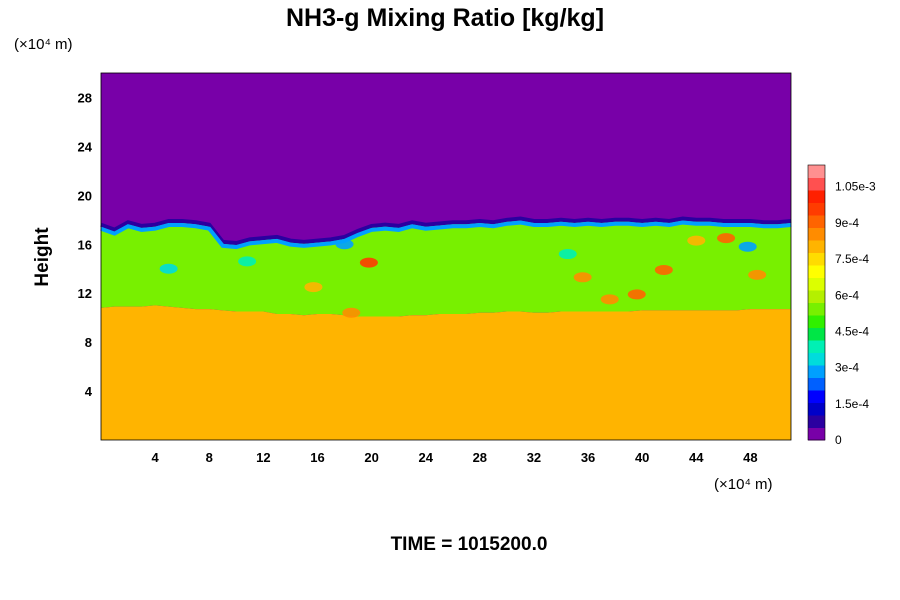  What do you see at coordinates (425, 457) in the screenshot?
I see `x-tick-label: 24` at bounding box center [425, 457].